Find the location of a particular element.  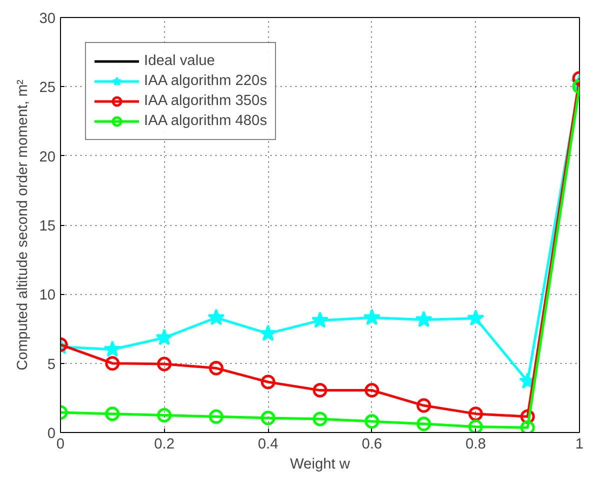

legend-label: IAA algorithm 480s is located at coordinates (206, 121).